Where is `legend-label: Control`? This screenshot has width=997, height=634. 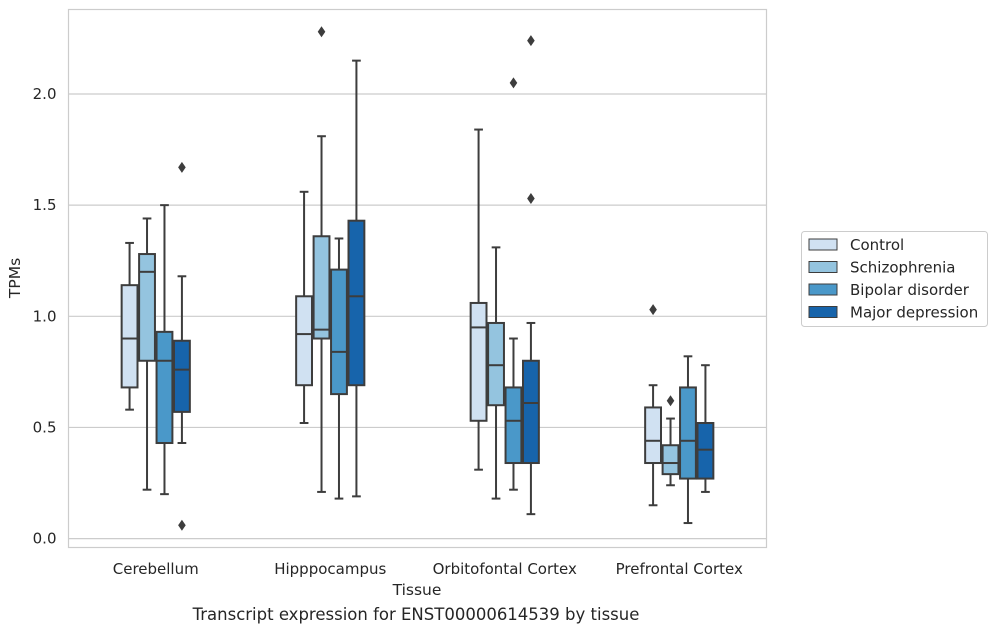
legend-label: Control is located at coordinates (877, 245).